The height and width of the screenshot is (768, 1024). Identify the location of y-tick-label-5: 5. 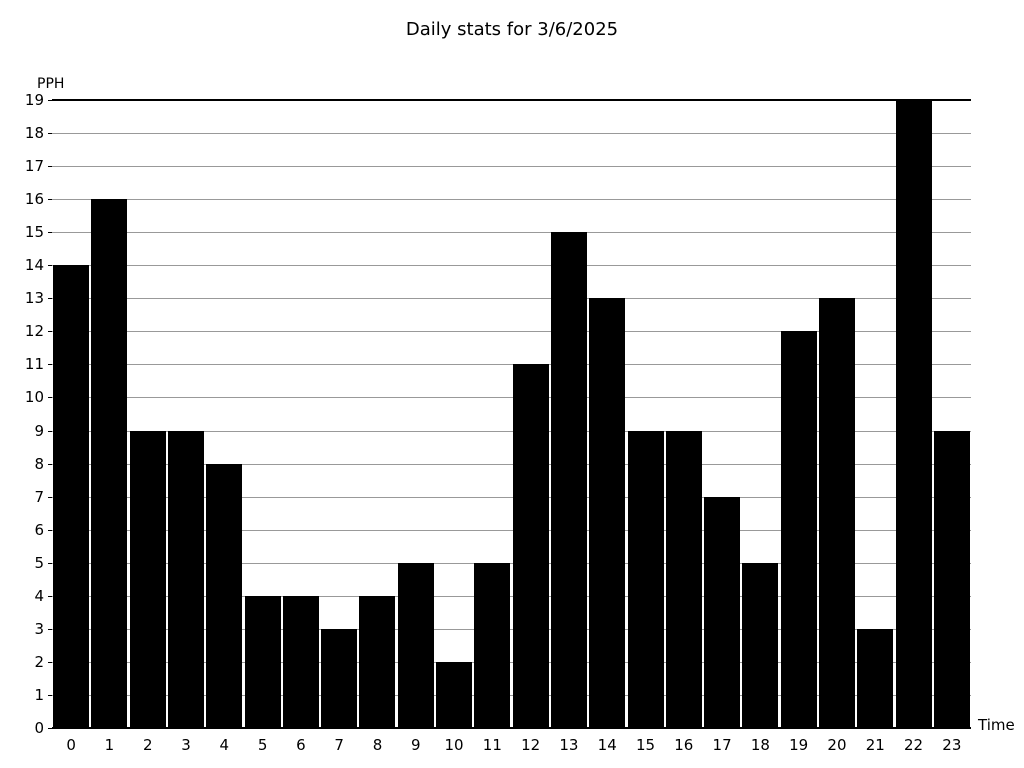
(39, 562).